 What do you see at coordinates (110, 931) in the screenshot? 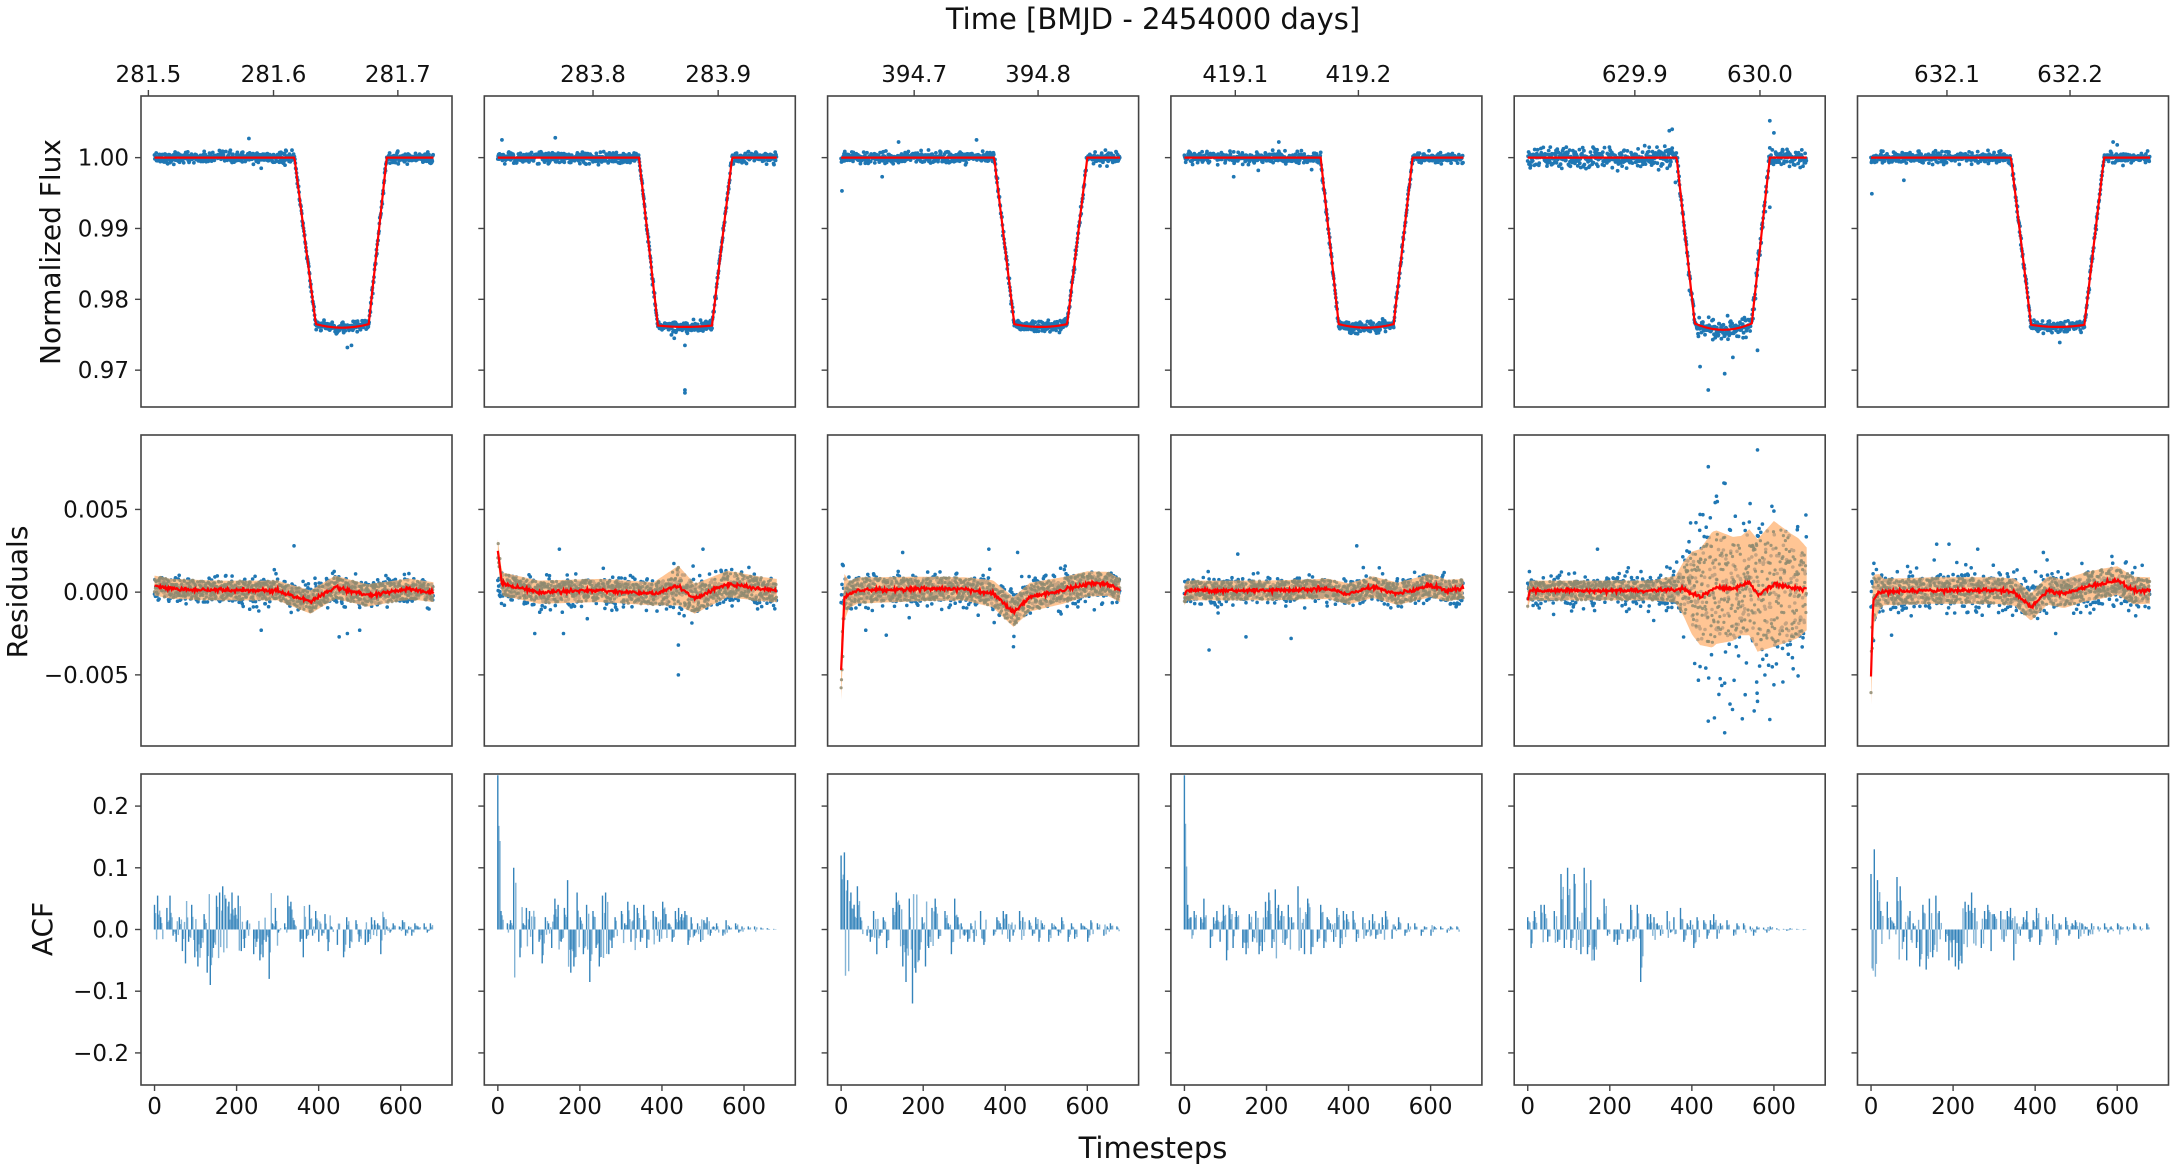
I see `y-tick-label: 0.0` at bounding box center [110, 931].